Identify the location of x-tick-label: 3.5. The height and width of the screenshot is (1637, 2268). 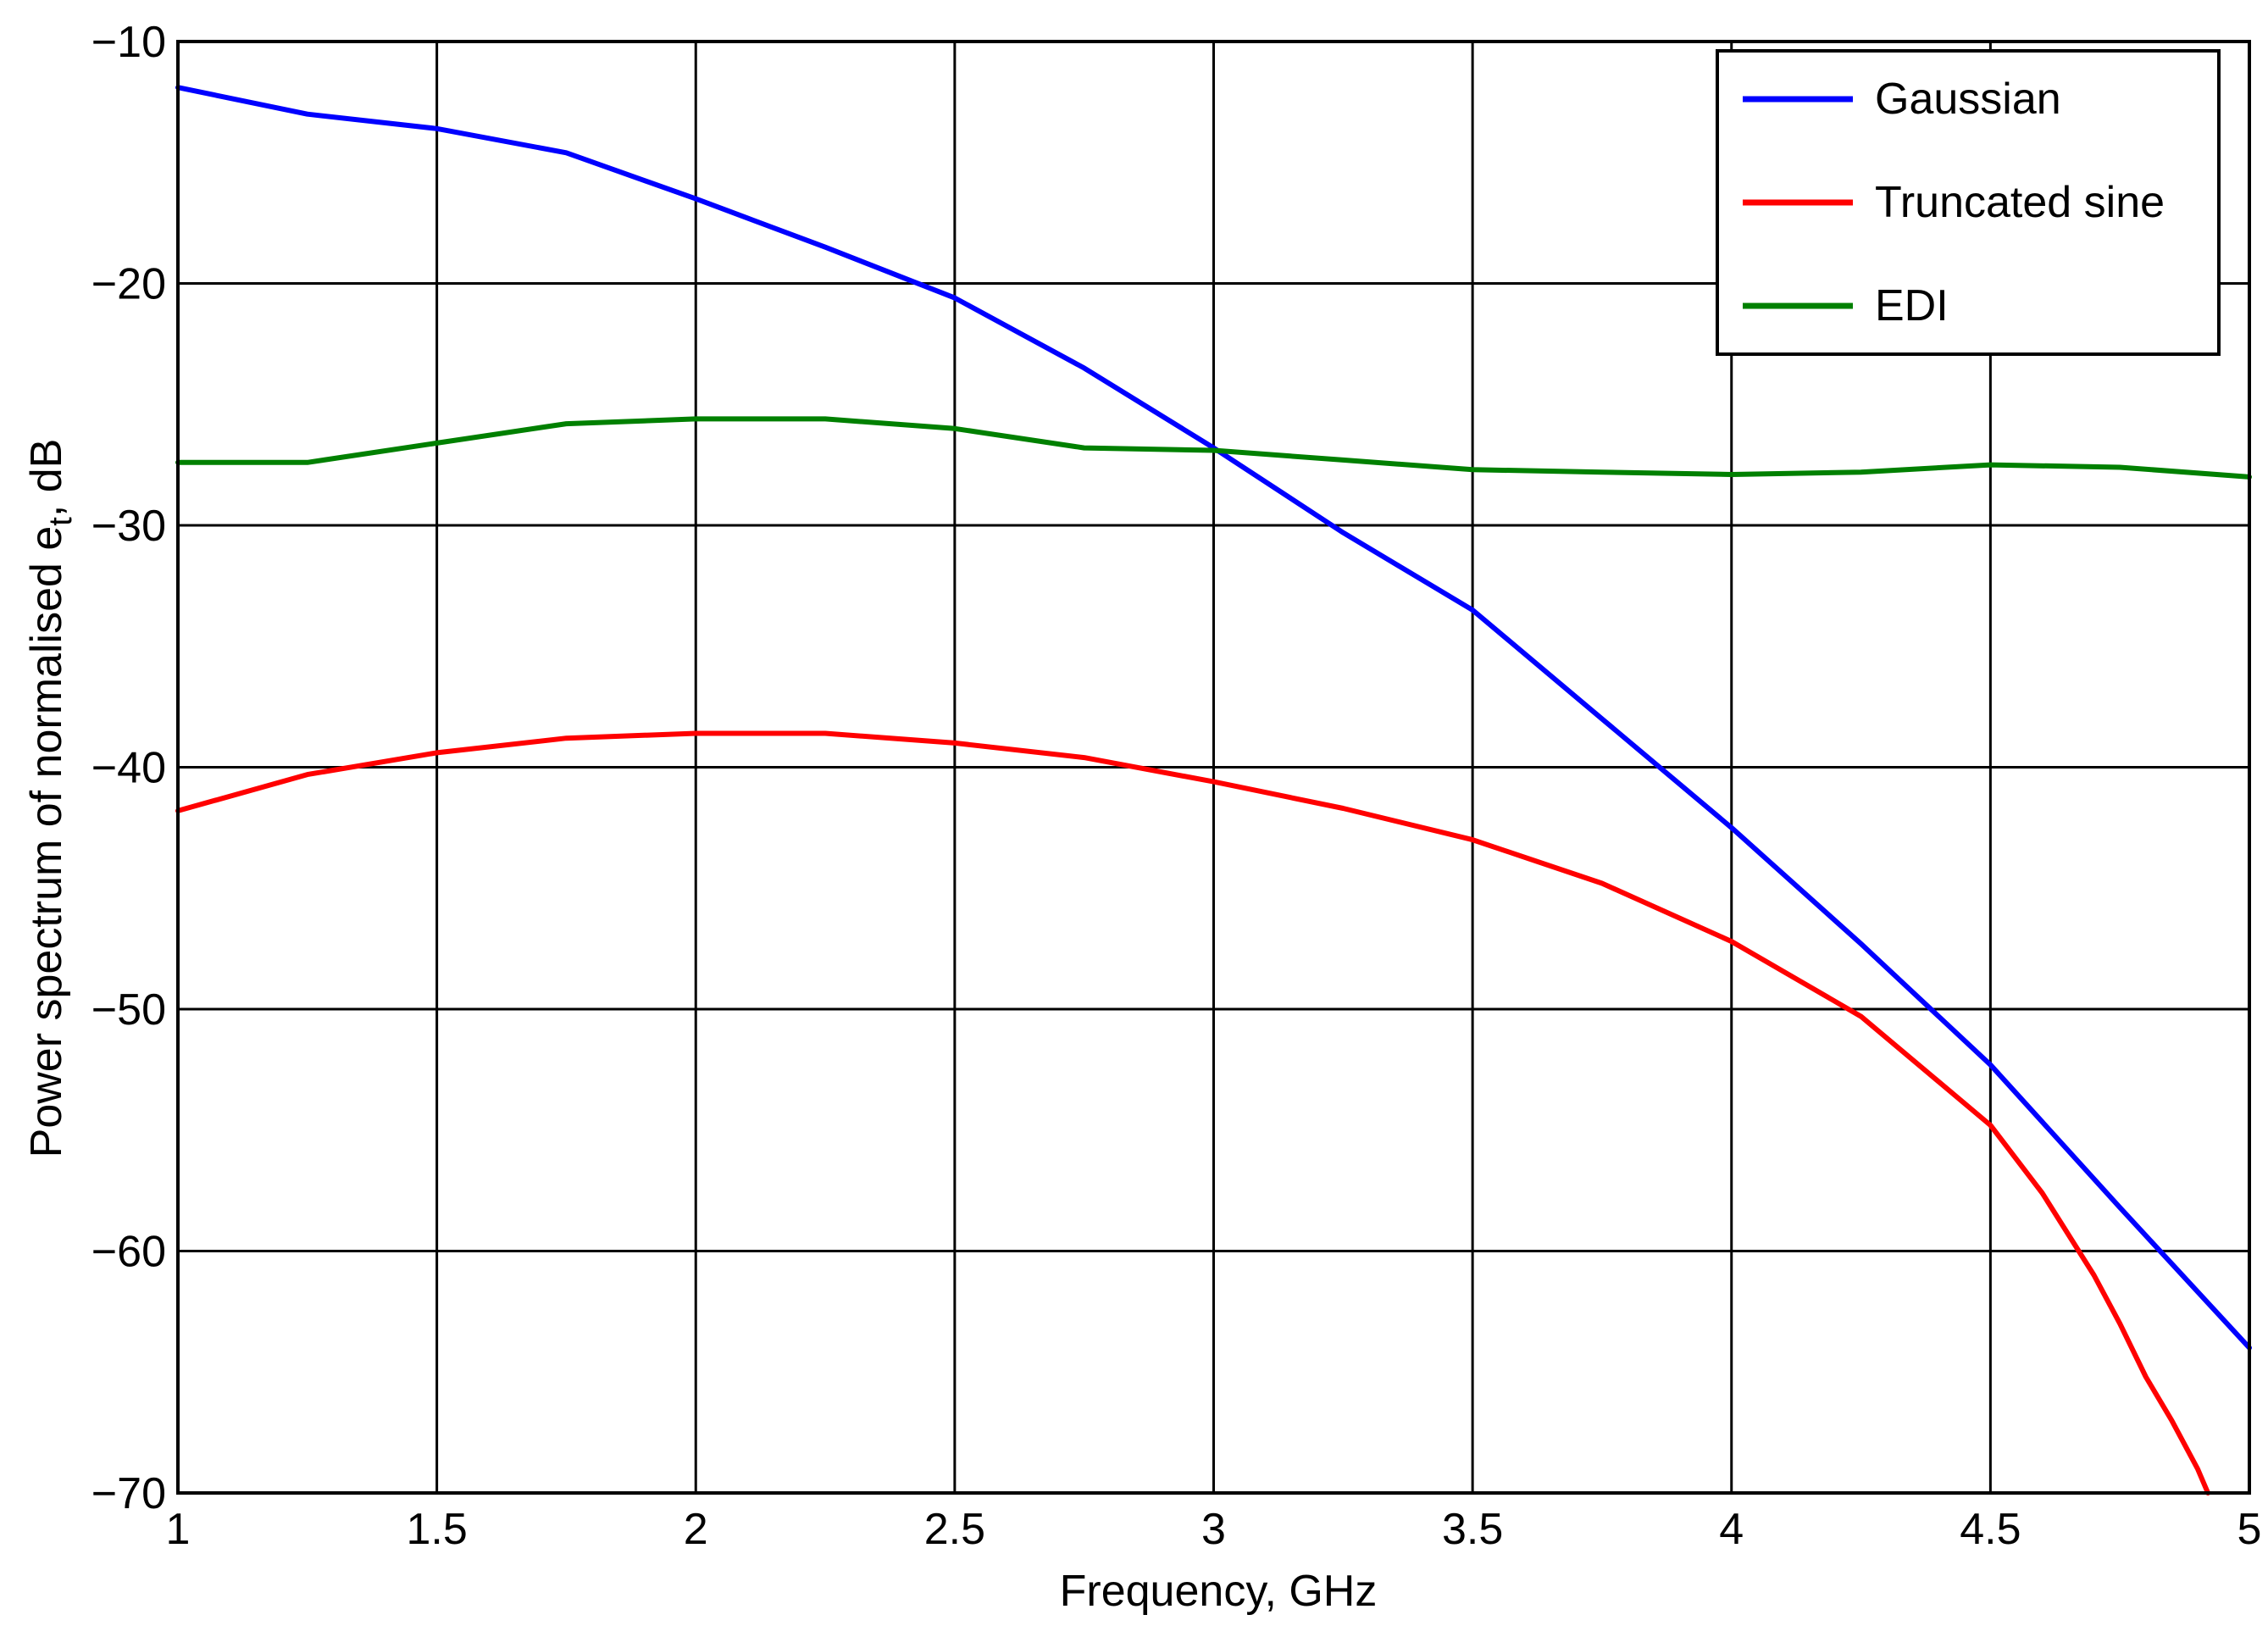
(1472, 1530).